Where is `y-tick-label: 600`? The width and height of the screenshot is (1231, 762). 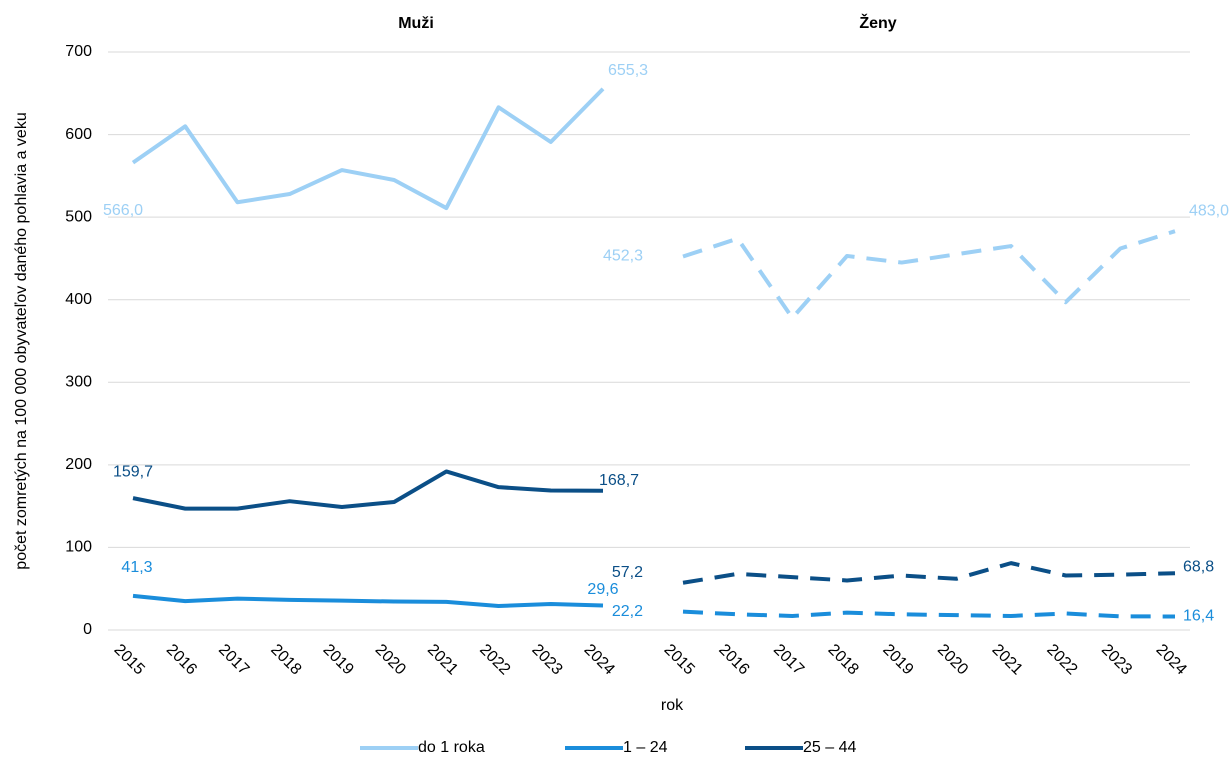
y-tick-label: 600 is located at coordinates (78, 134).